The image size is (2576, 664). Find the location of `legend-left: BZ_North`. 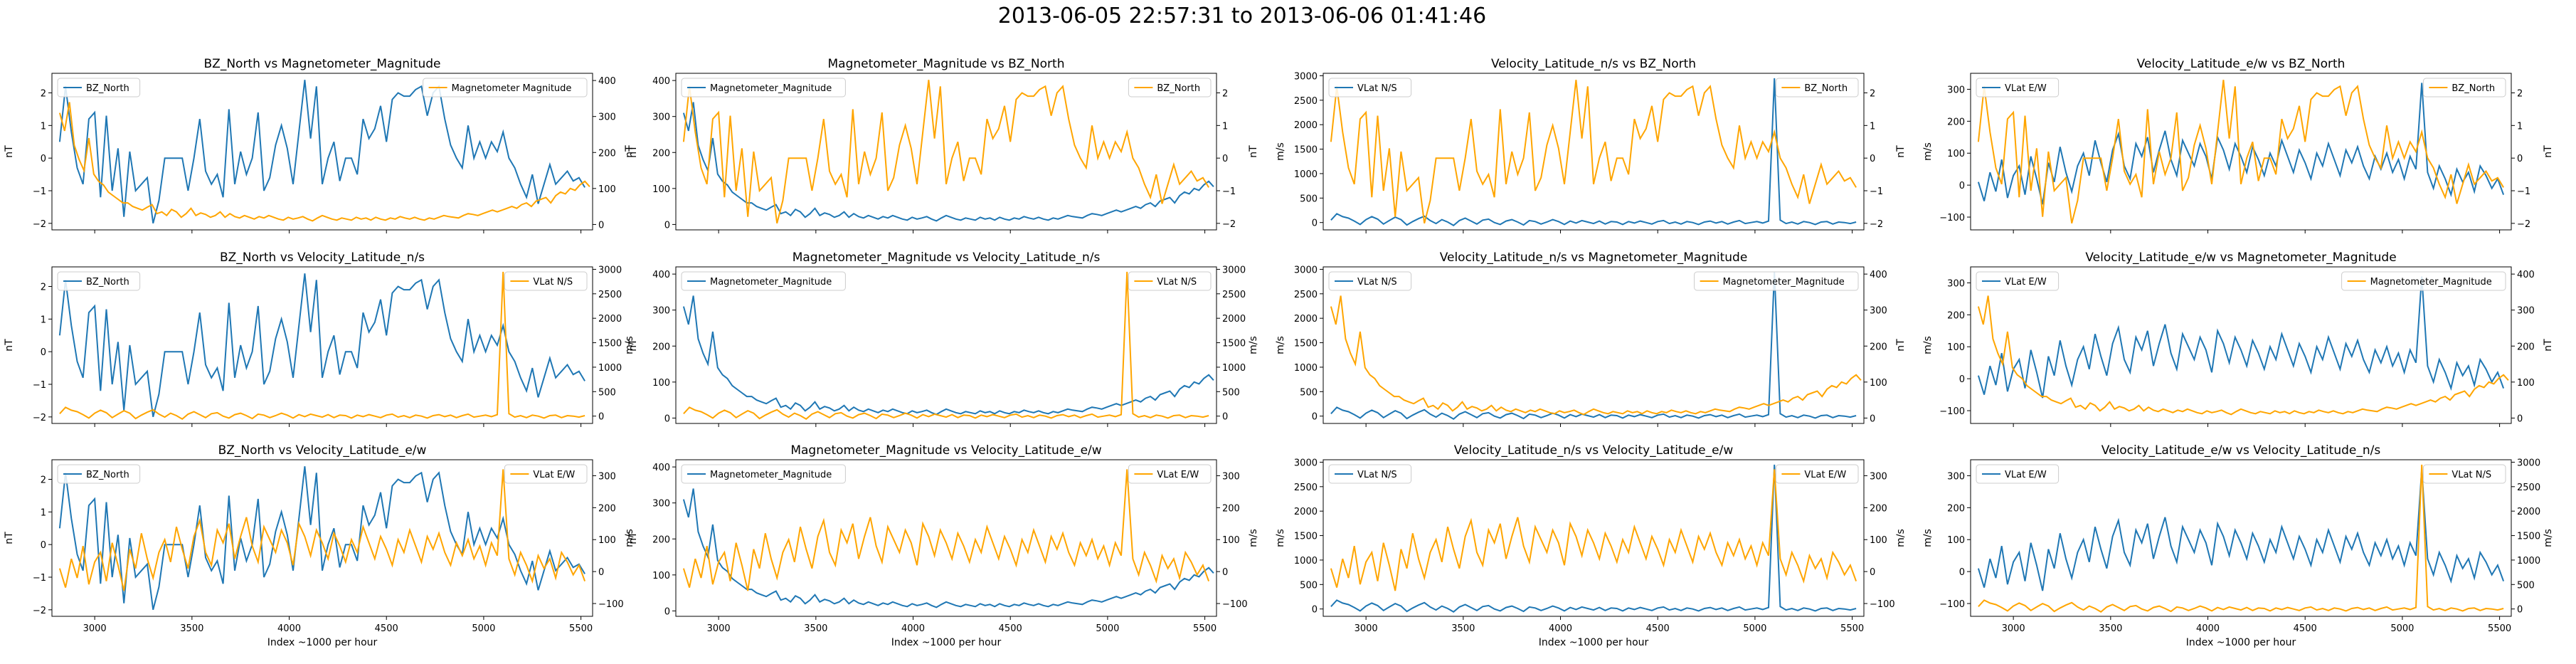

legend-left: BZ_North is located at coordinates (99, 281).